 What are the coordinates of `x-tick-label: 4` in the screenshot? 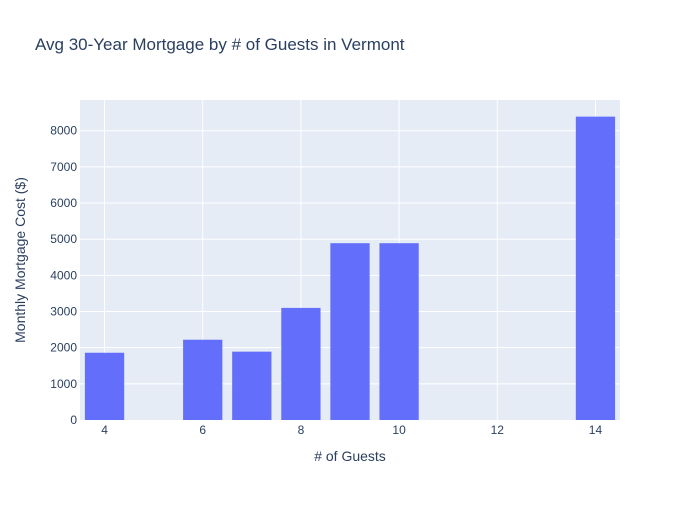 It's located at (104, 430).